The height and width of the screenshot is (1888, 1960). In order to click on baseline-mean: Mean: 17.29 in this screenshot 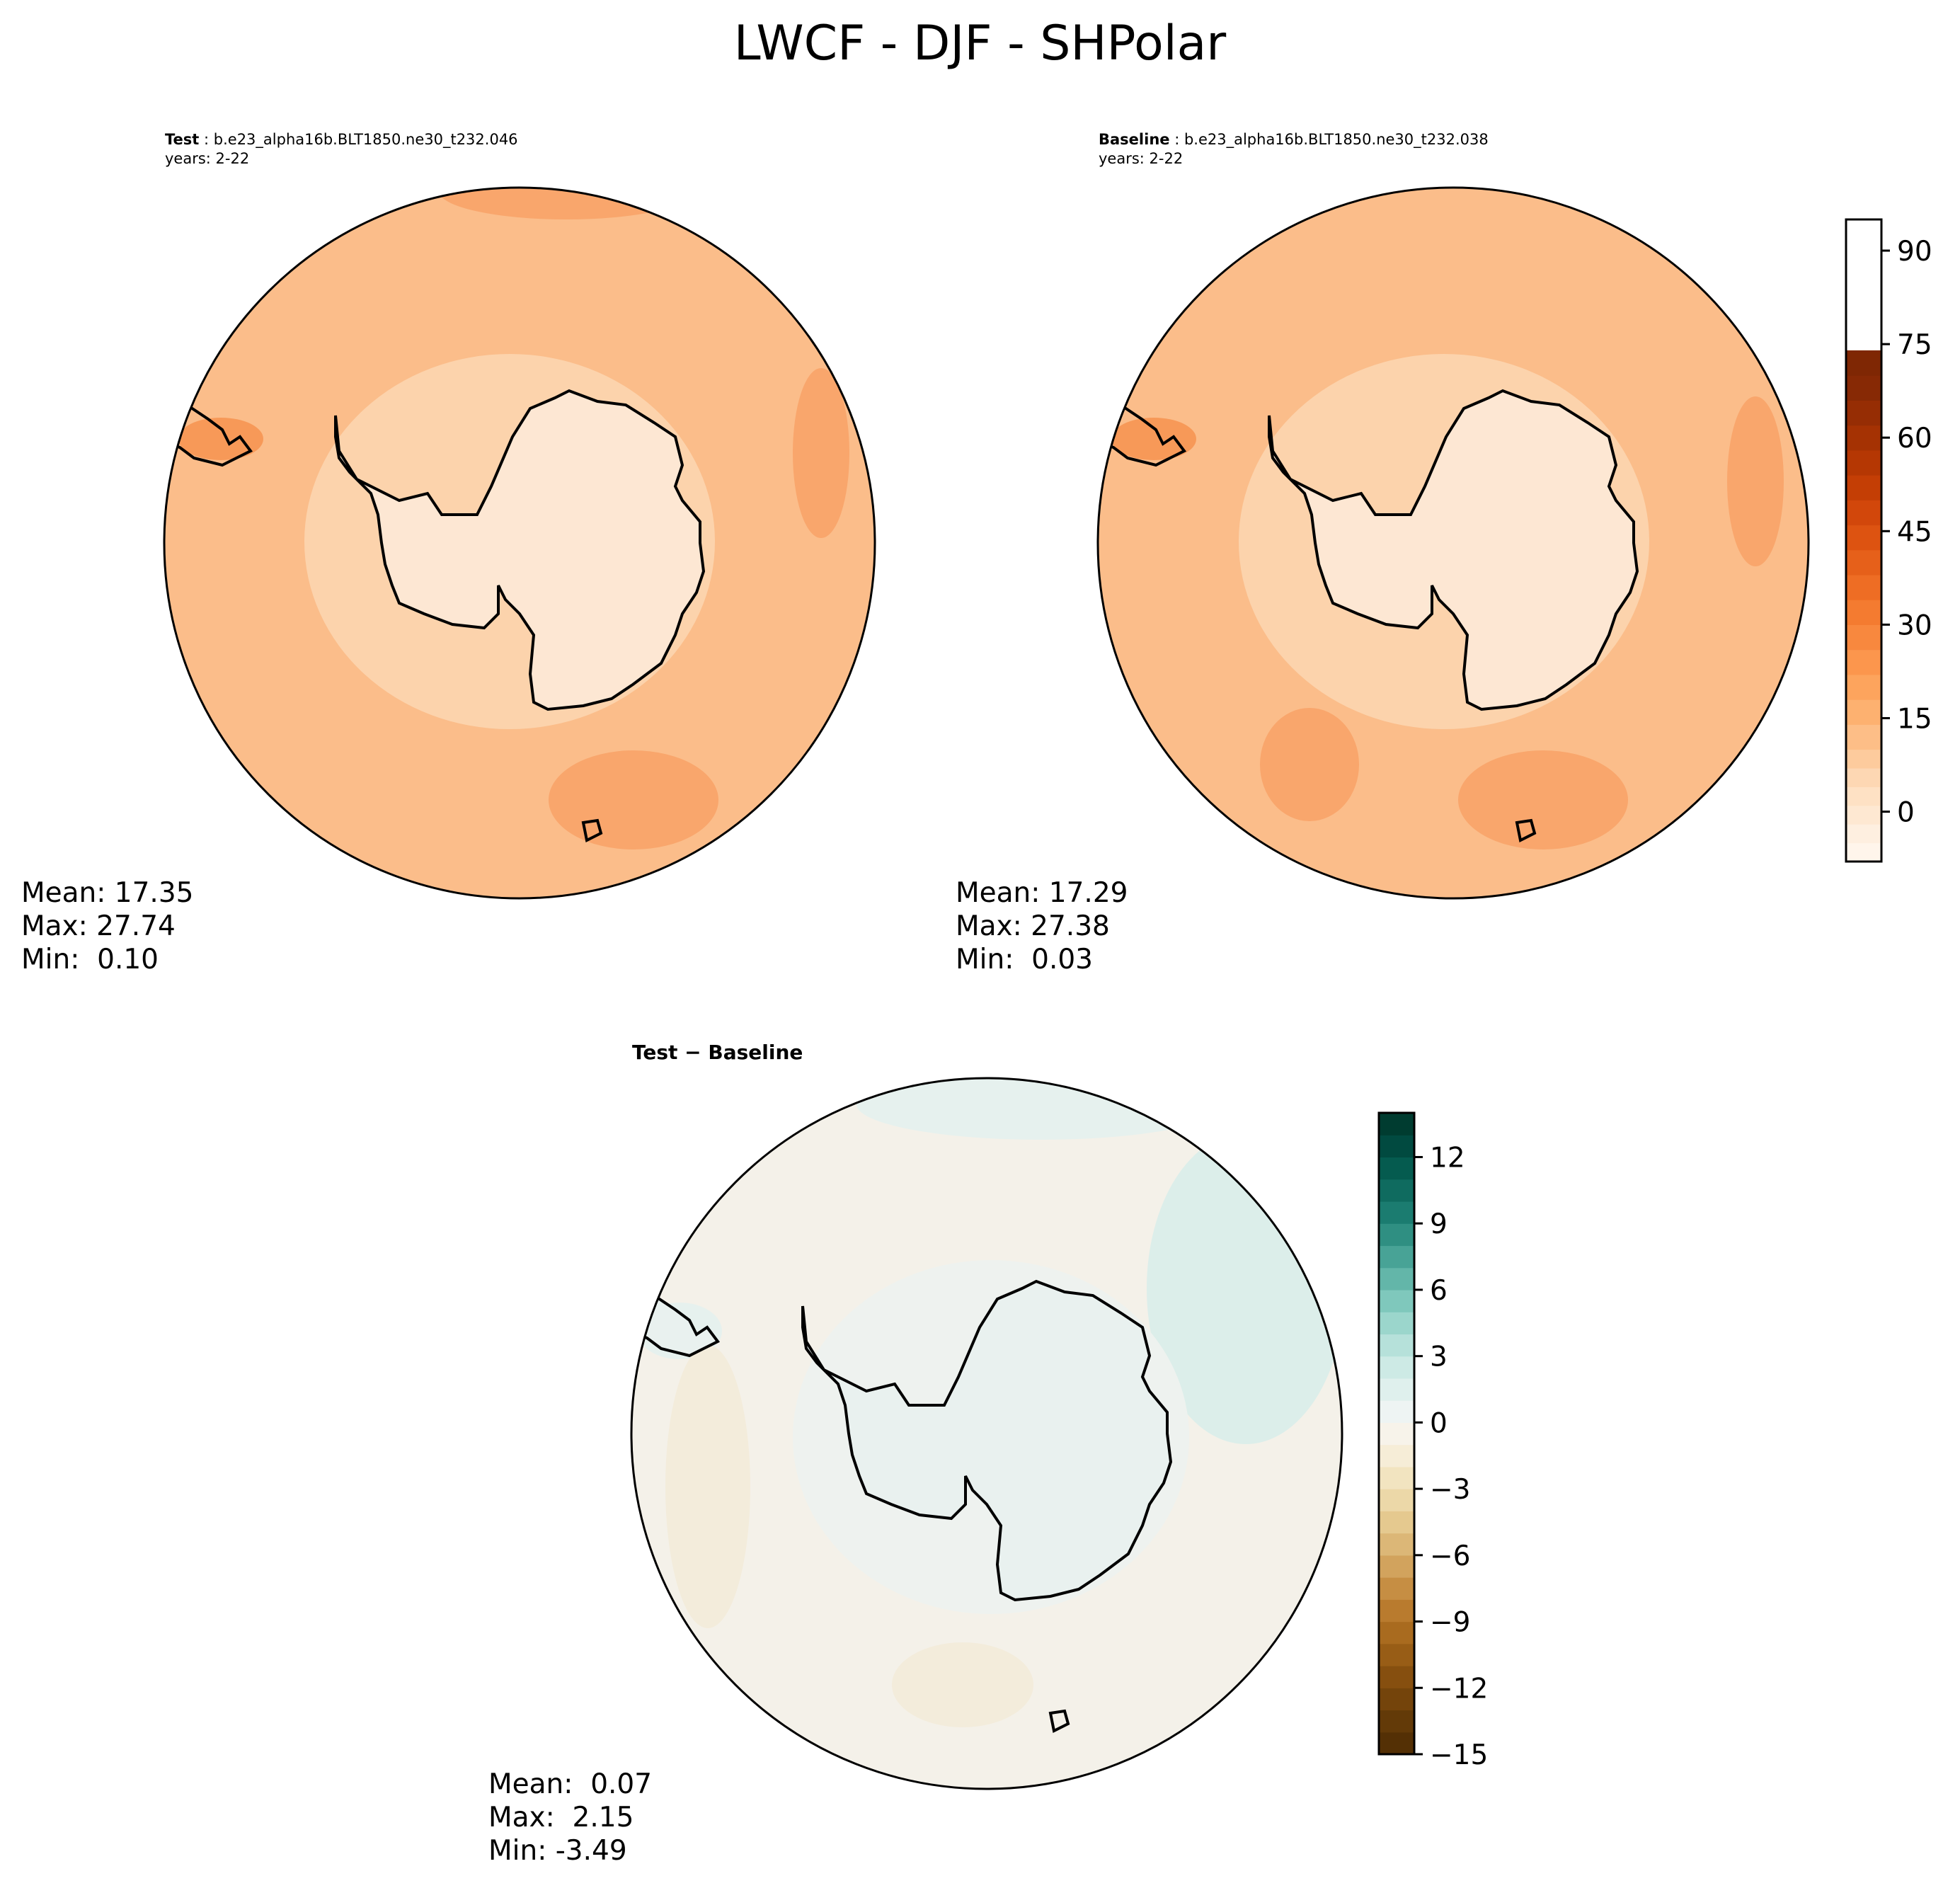, I will do `click(1042, 893)`.